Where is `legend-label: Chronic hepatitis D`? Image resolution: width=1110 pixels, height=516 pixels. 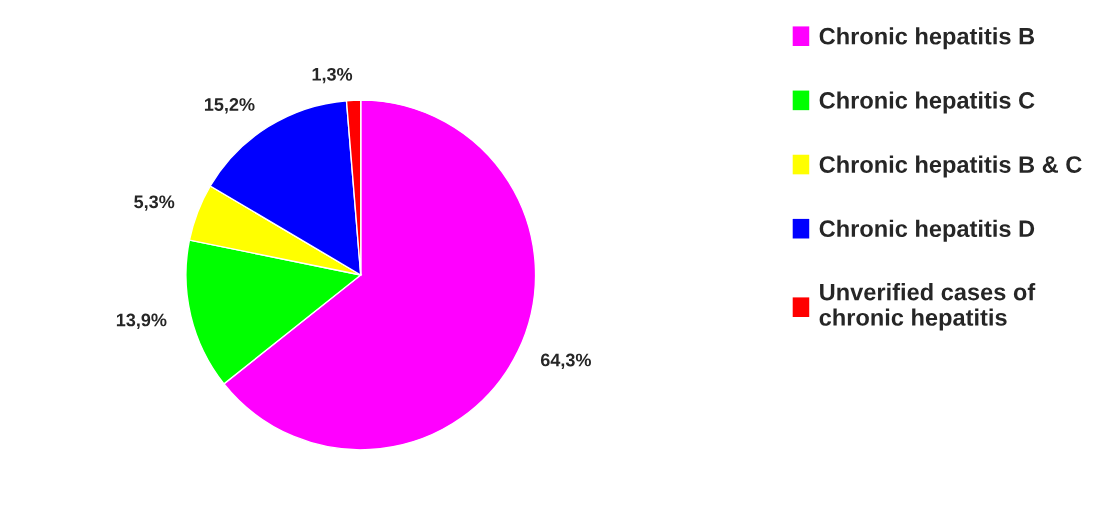
legend-label: Chronic hepatitis D is located at coordinates (927, 230).